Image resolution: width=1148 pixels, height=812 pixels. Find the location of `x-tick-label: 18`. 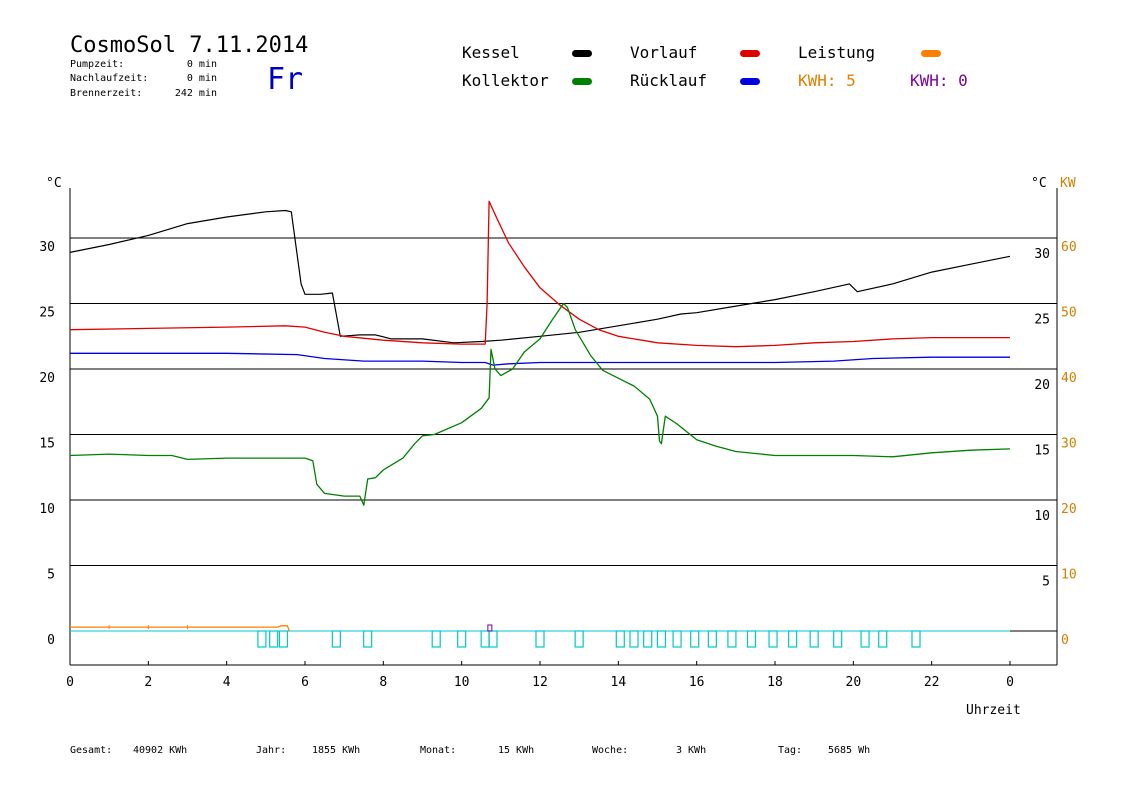

x-tick-label: 18 is located at coordinates (775, 682).